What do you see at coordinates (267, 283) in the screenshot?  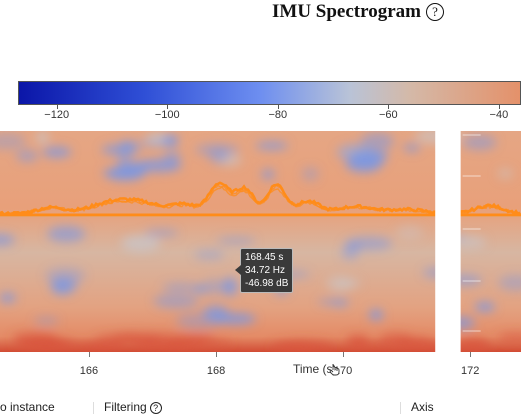 I see `tooltip-level: -46.98 dB` at bounding box center [267, 283].